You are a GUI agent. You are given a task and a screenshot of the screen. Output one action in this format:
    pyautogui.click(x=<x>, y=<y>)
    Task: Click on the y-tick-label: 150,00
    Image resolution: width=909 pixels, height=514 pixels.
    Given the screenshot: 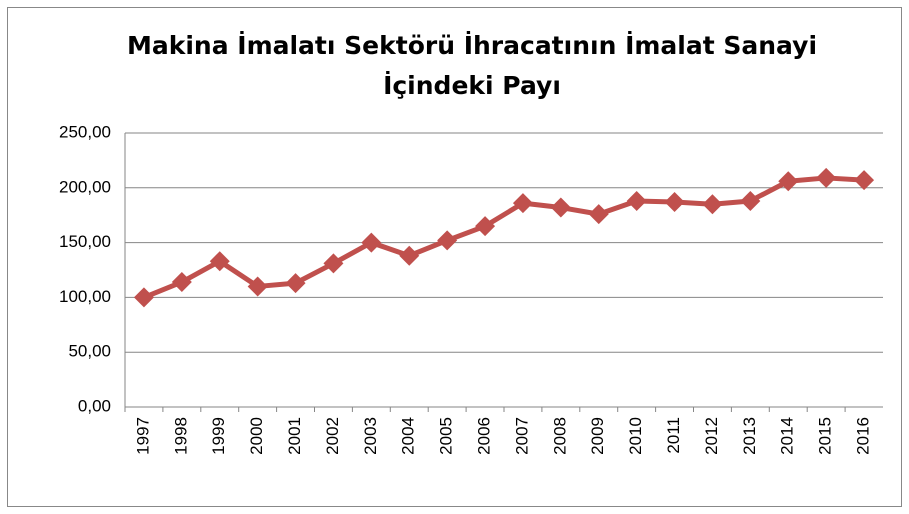 What is the action you would take?
    pyautogui.click(x=85, y=241)
    